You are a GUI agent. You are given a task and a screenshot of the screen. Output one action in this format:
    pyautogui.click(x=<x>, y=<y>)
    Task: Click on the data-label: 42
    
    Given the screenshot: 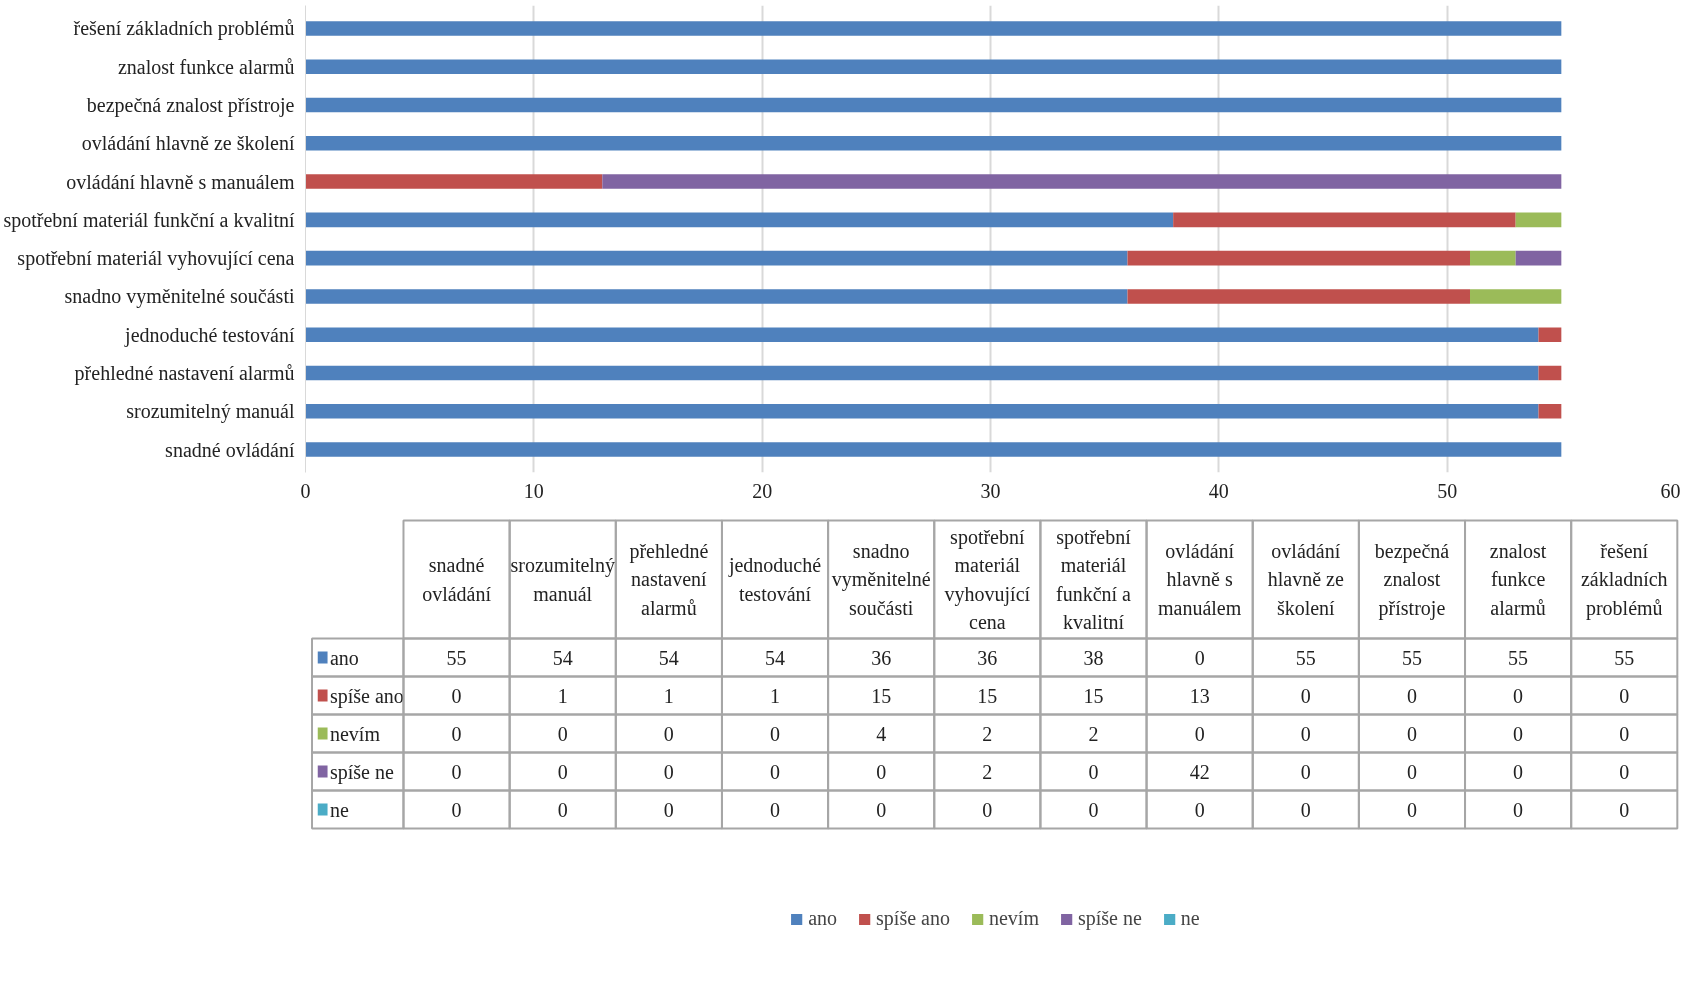 What is the action you would take?
    pyautogui.click(x=1199, y=771)
    